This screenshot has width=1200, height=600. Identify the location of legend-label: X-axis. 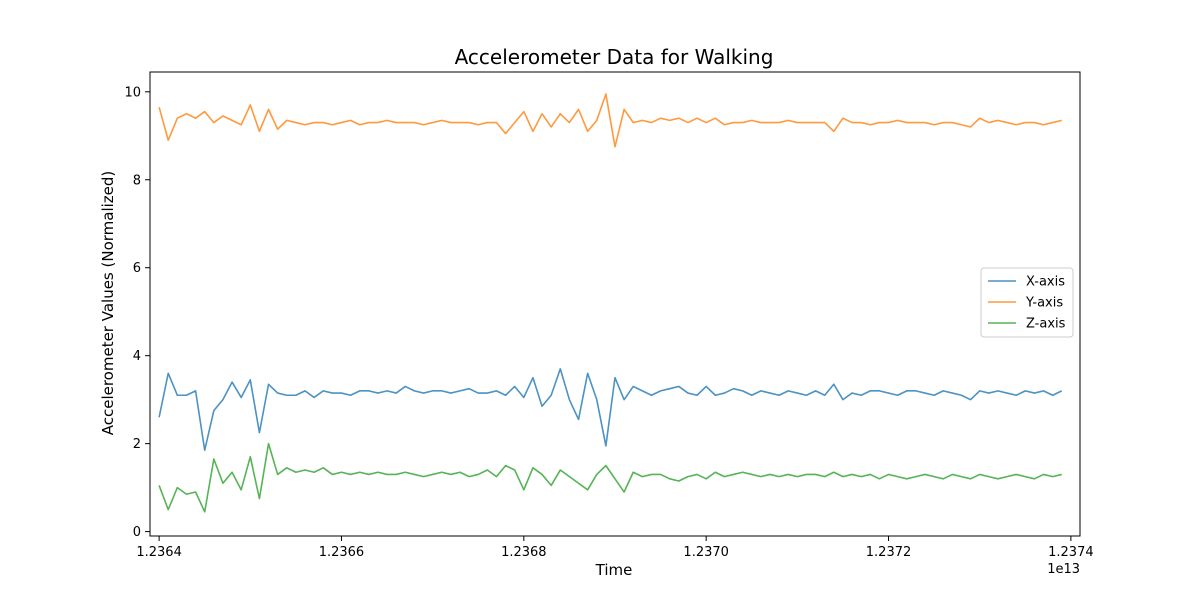
(1045, 282).